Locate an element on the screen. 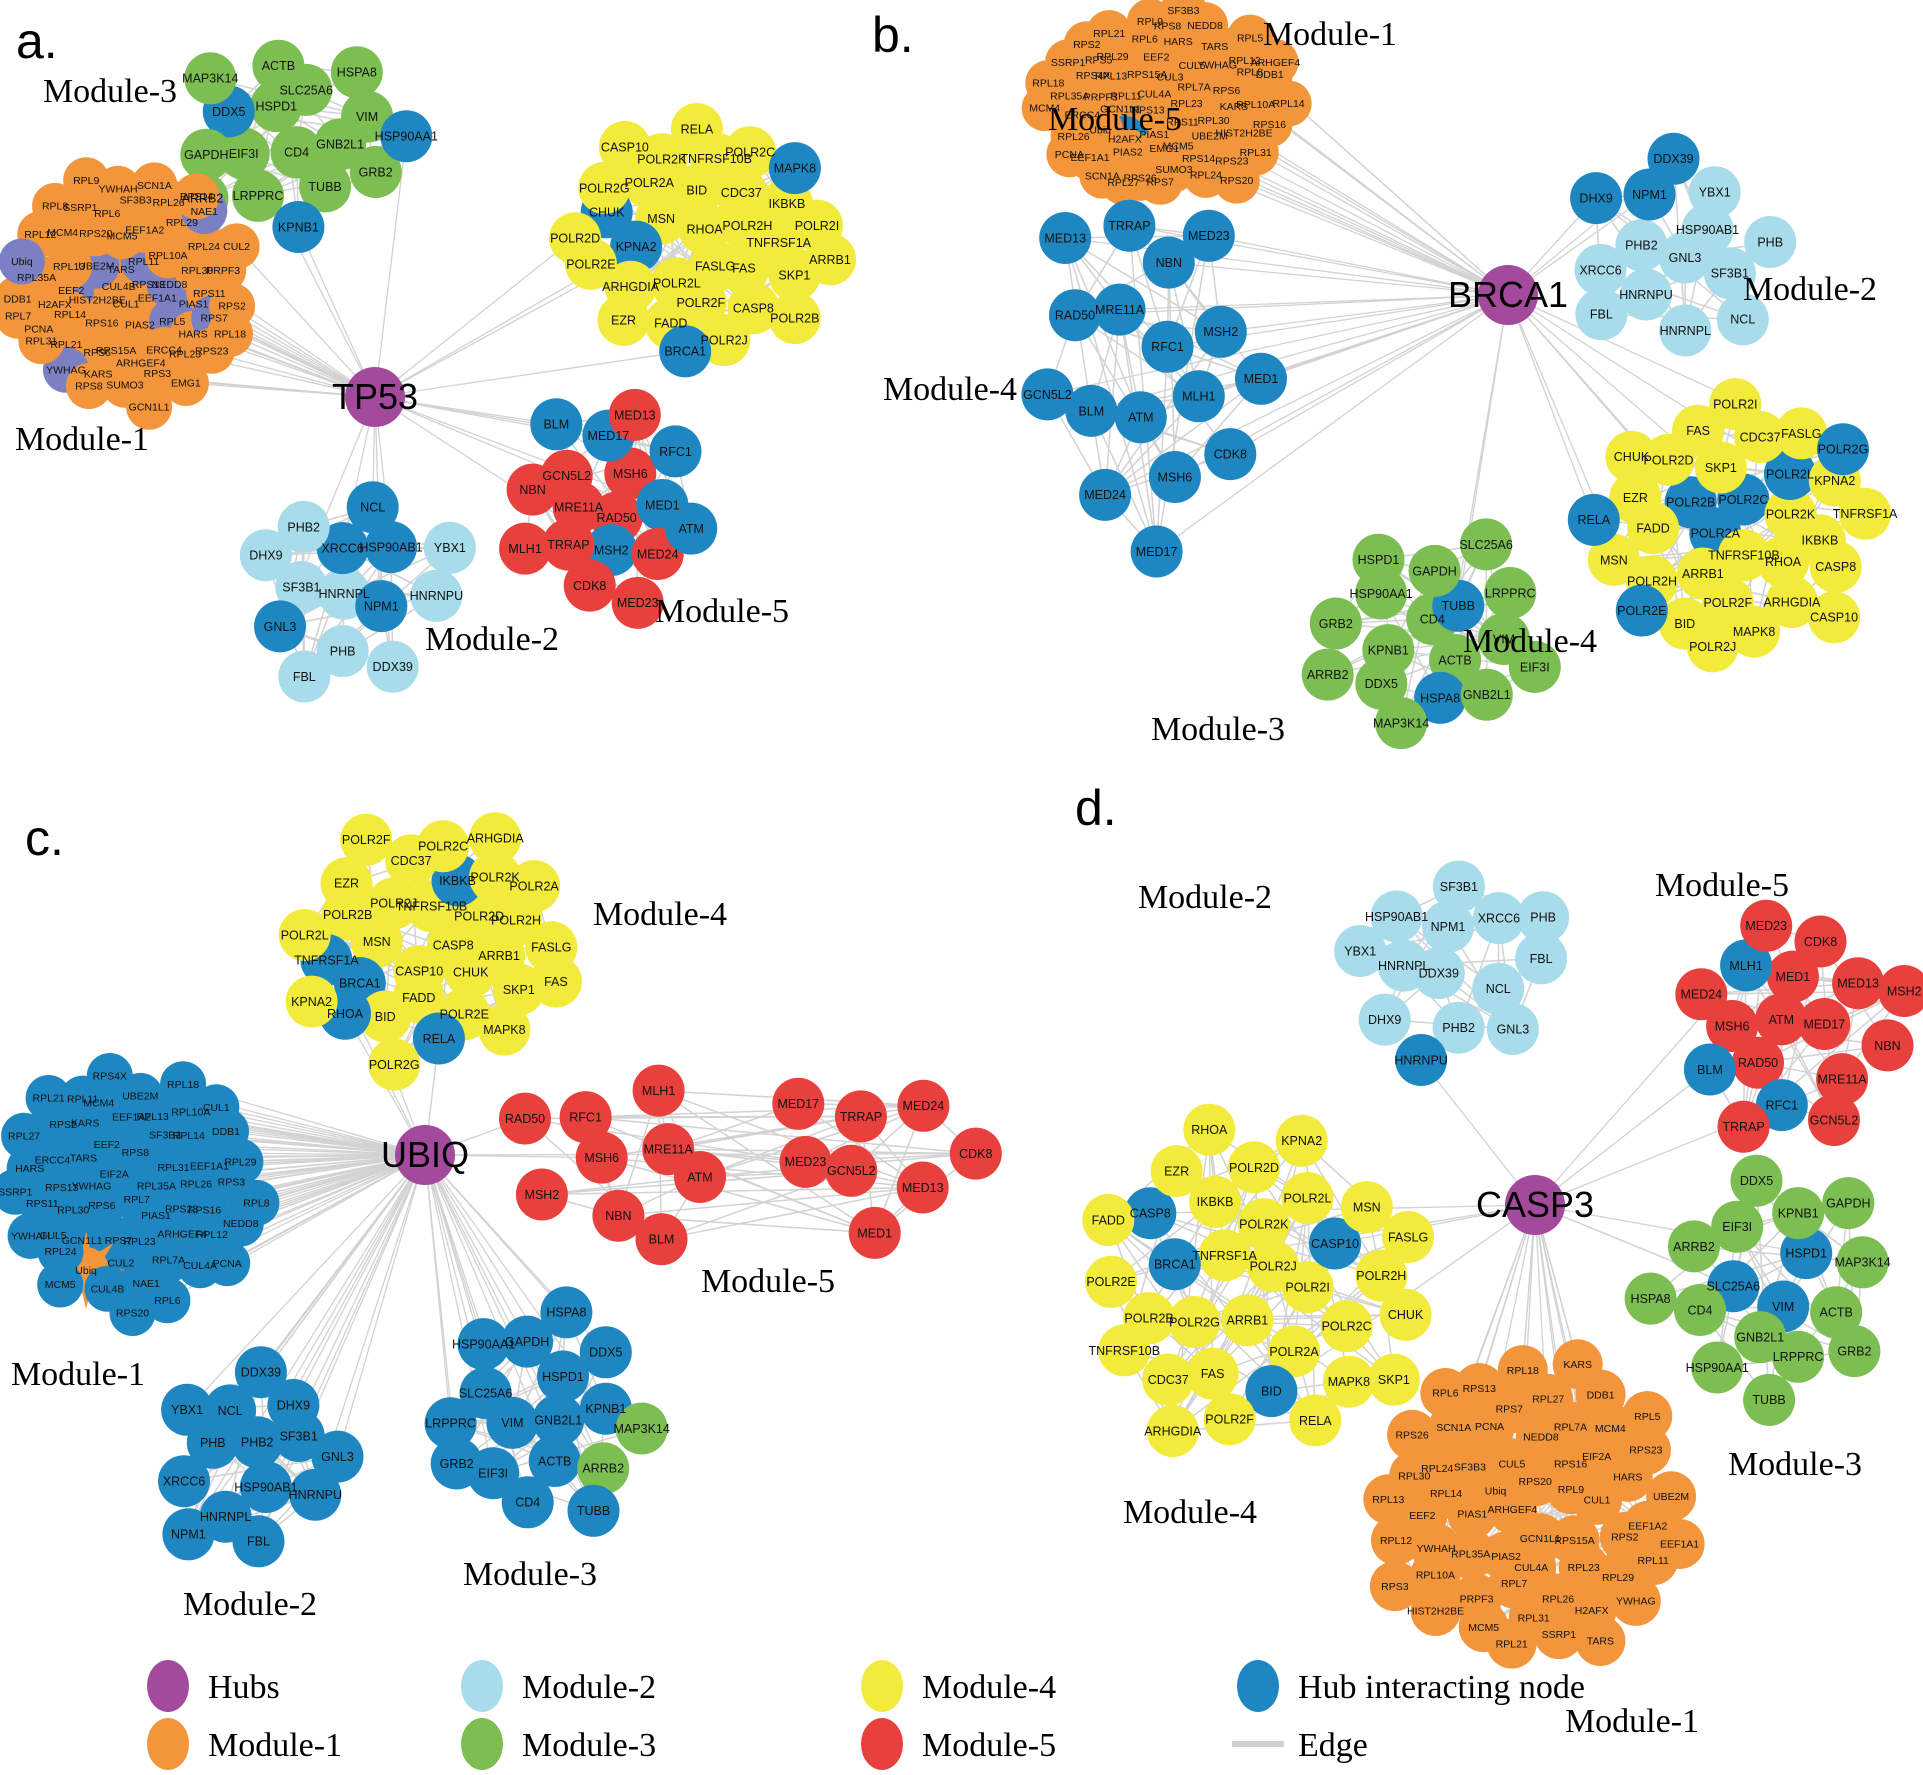 The height and width of the screenshot is (1775, 1923). node-label: RPL31 is located at coordinates (173, 1168).